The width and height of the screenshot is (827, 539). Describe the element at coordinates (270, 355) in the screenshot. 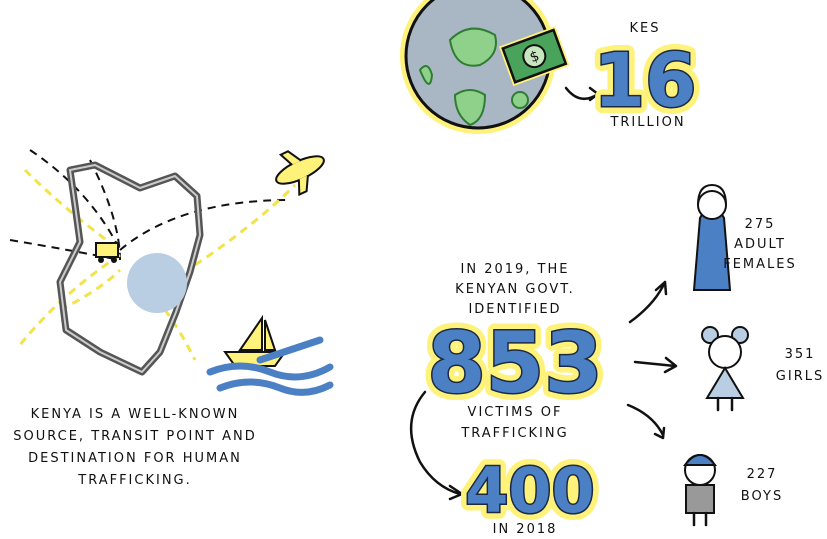

I see `boat` at that location.